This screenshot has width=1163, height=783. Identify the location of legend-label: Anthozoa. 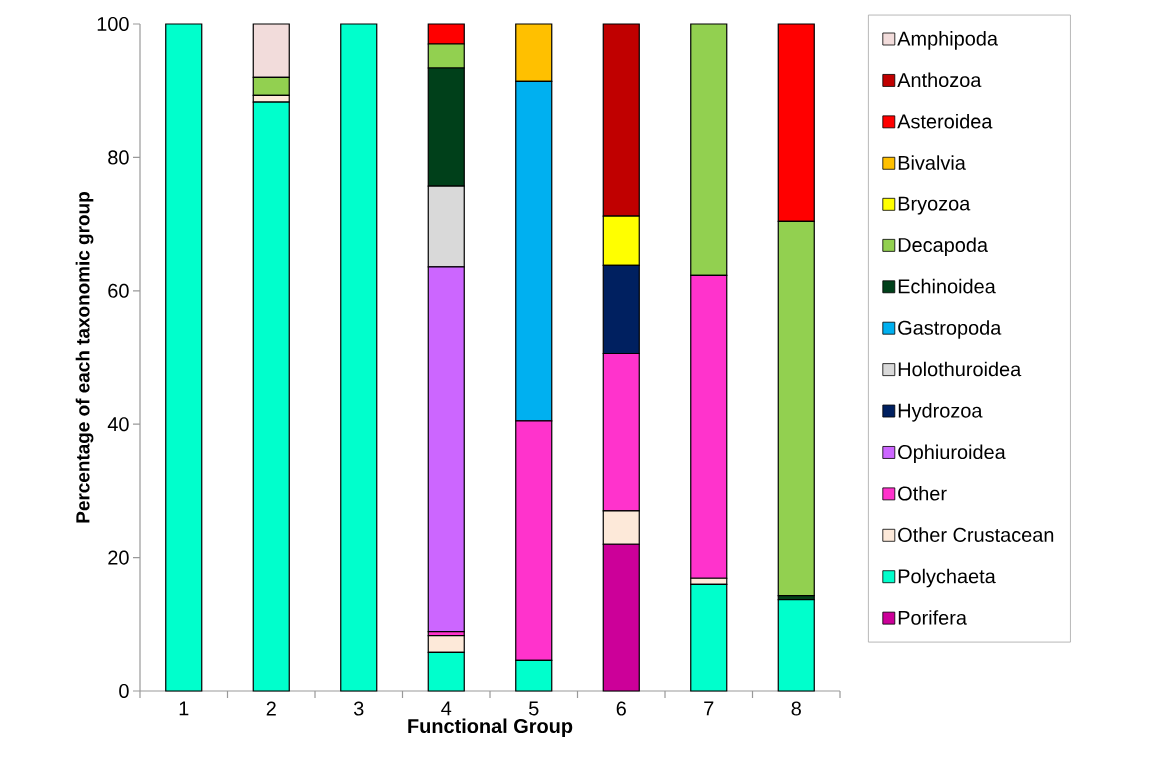
(939, 80).